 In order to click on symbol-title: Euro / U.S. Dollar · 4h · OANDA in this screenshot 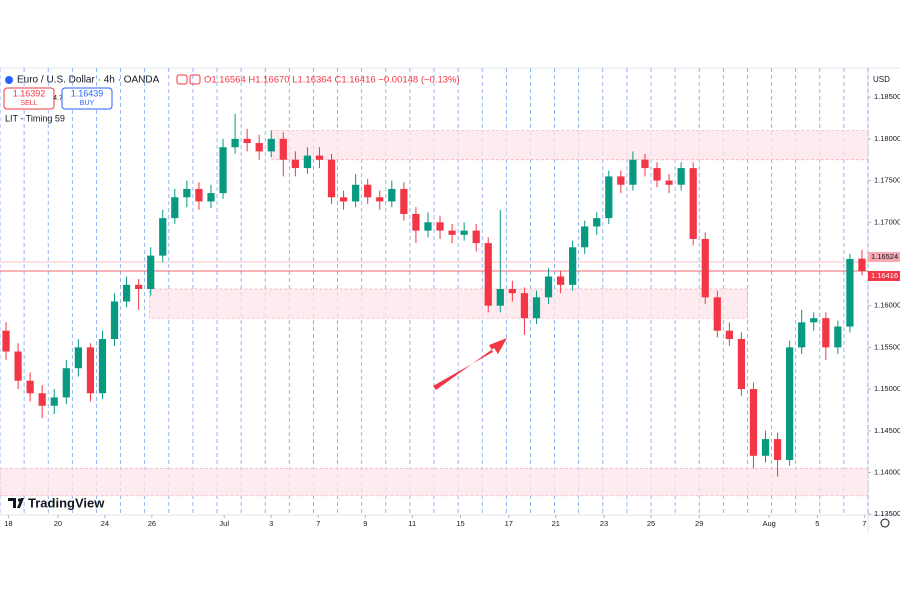, I will do `click(88, 80)`.